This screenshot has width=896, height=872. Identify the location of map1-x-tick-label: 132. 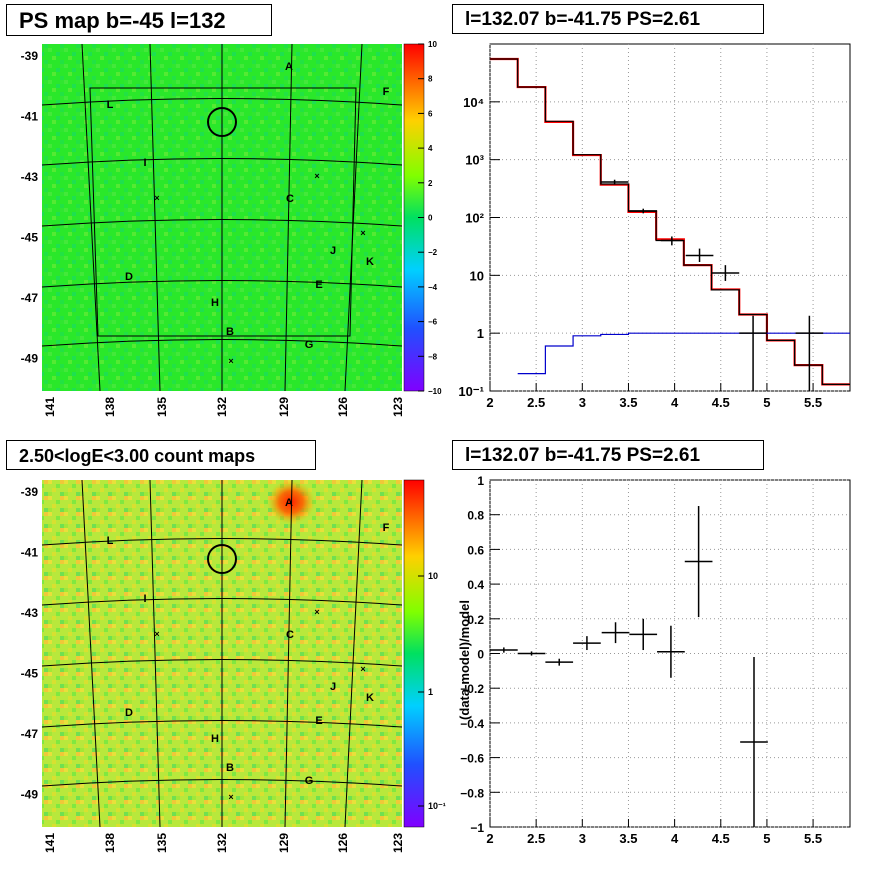
(222, 407).